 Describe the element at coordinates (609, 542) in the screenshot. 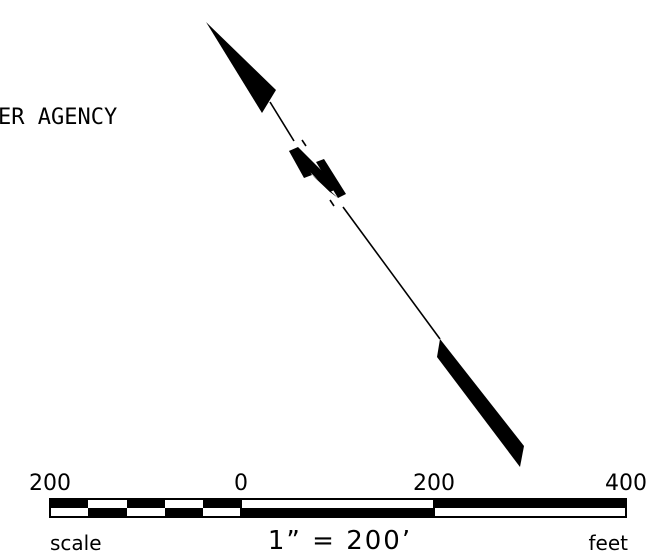

I see `scale-unit-label: feet` at that location.